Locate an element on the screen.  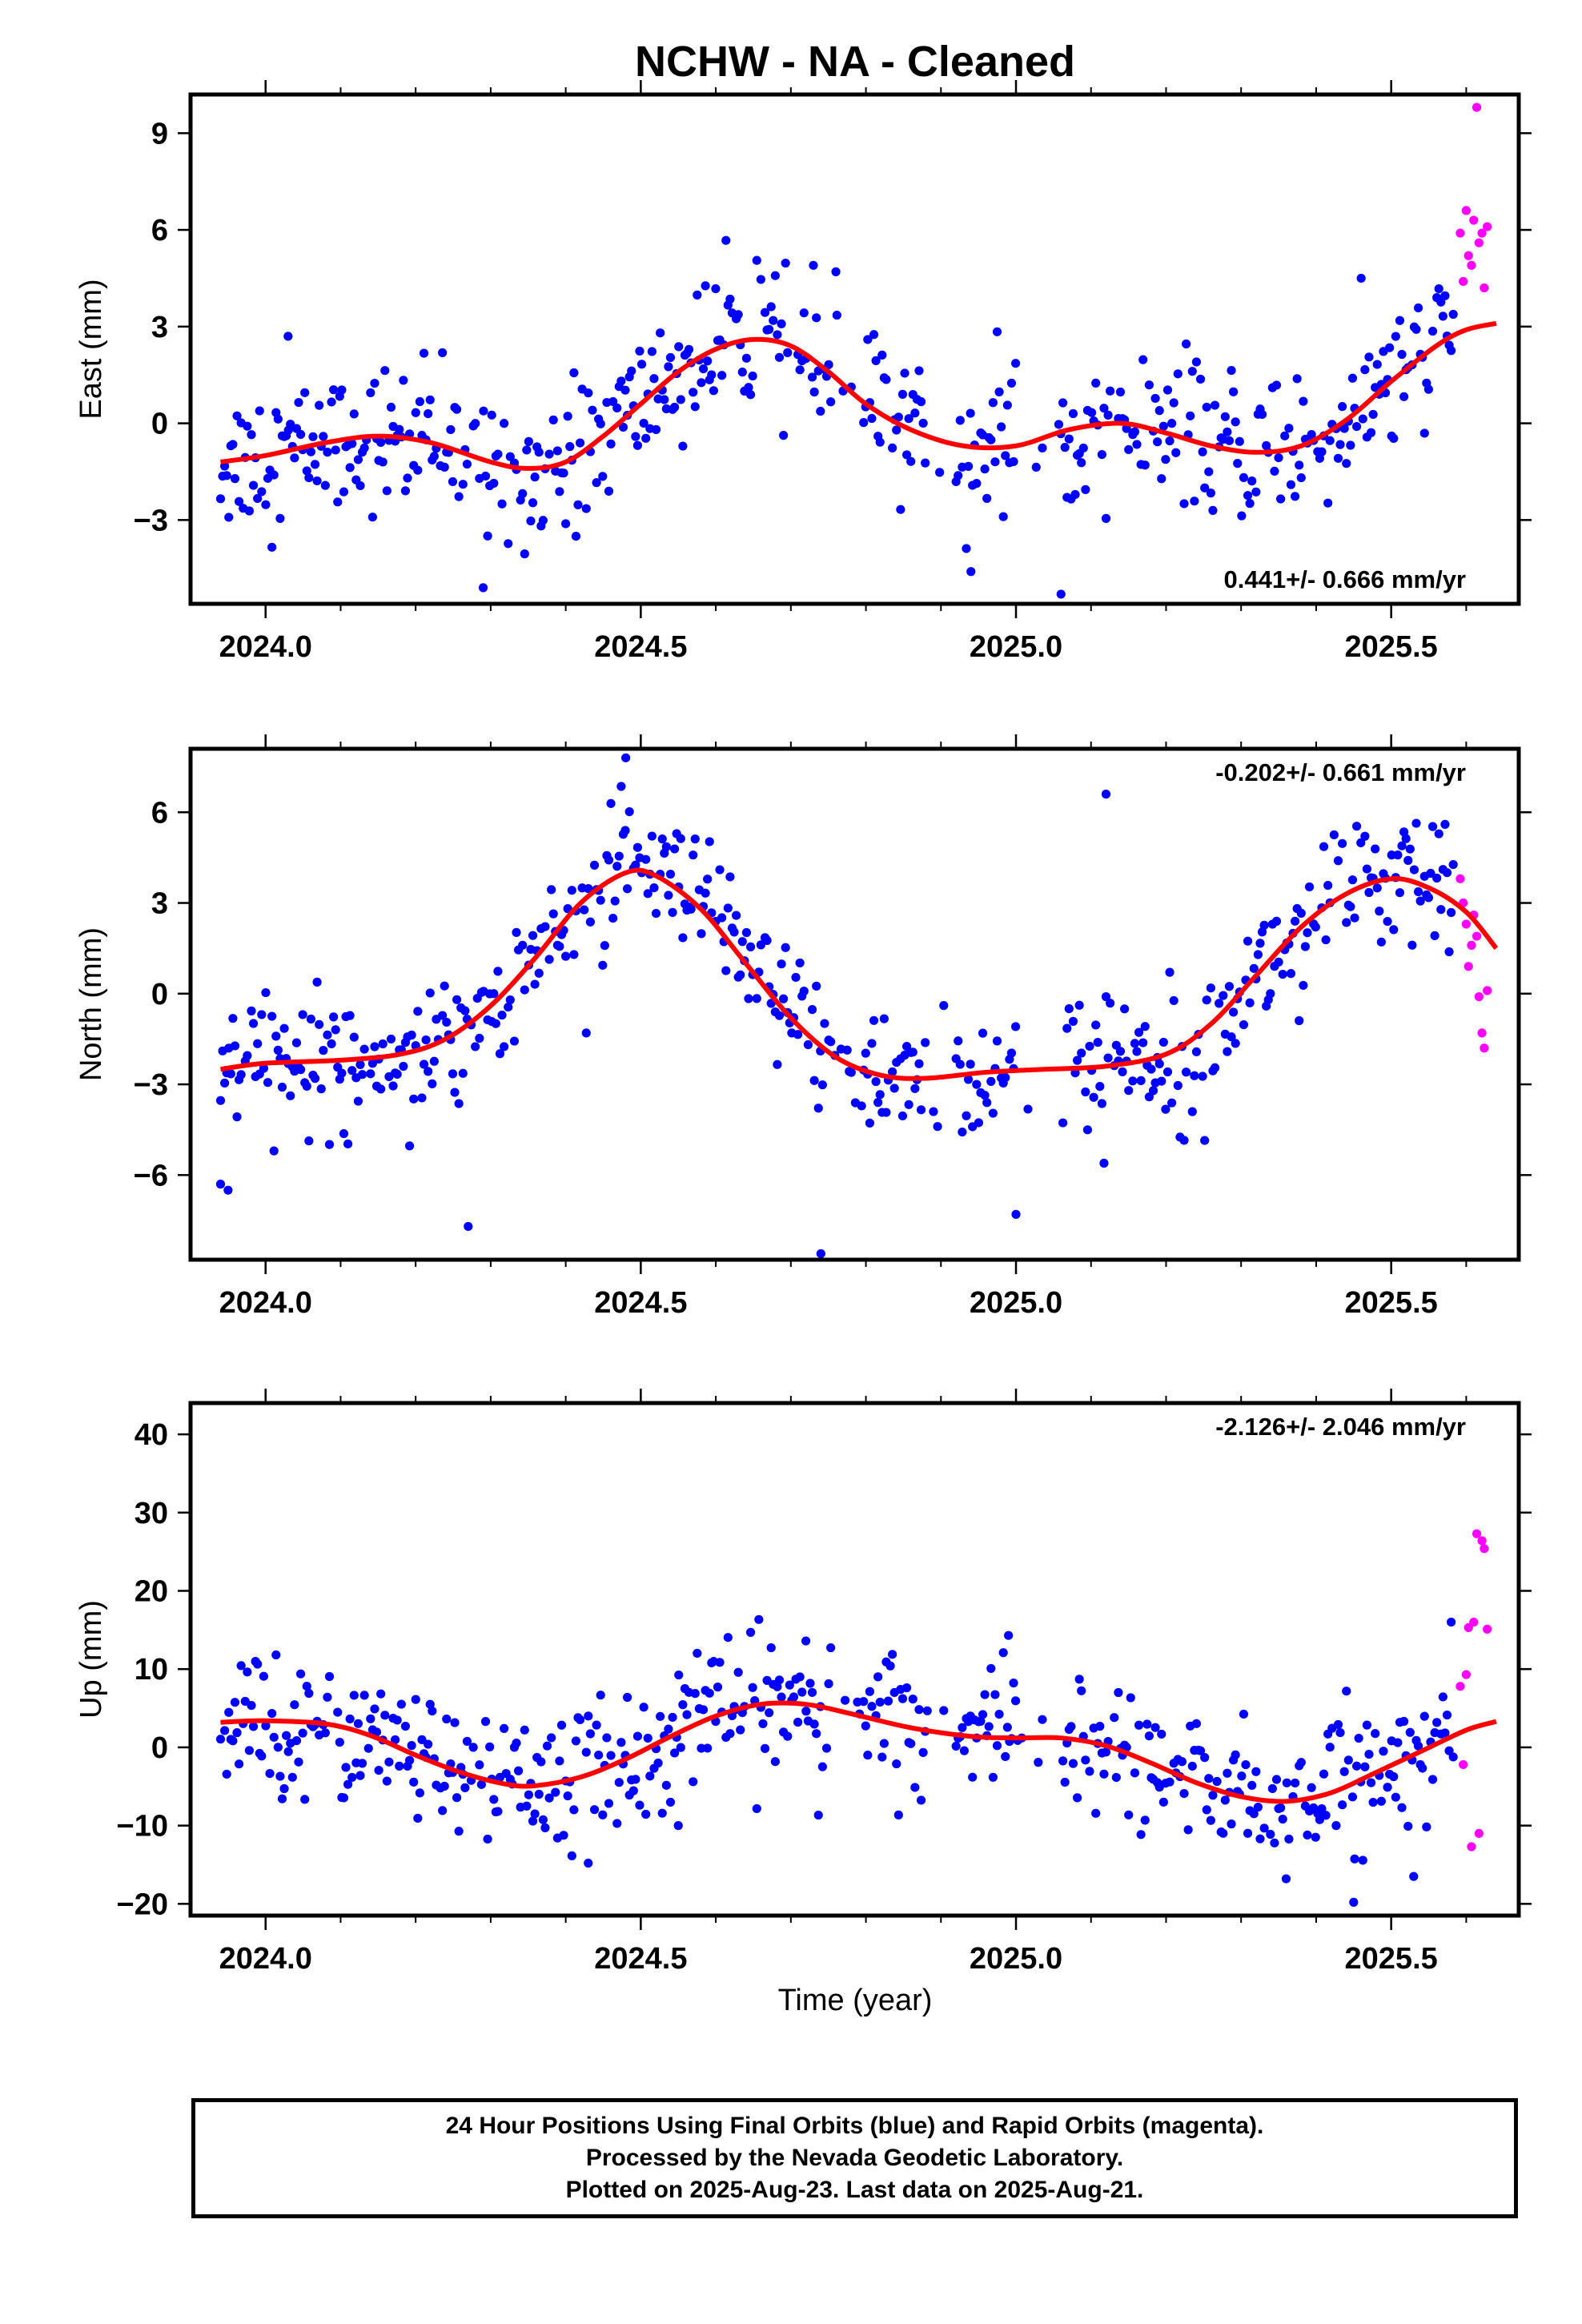
rate-label: -0.202+/- 0.661 mm/yr is located at coordinates (1340, 772).